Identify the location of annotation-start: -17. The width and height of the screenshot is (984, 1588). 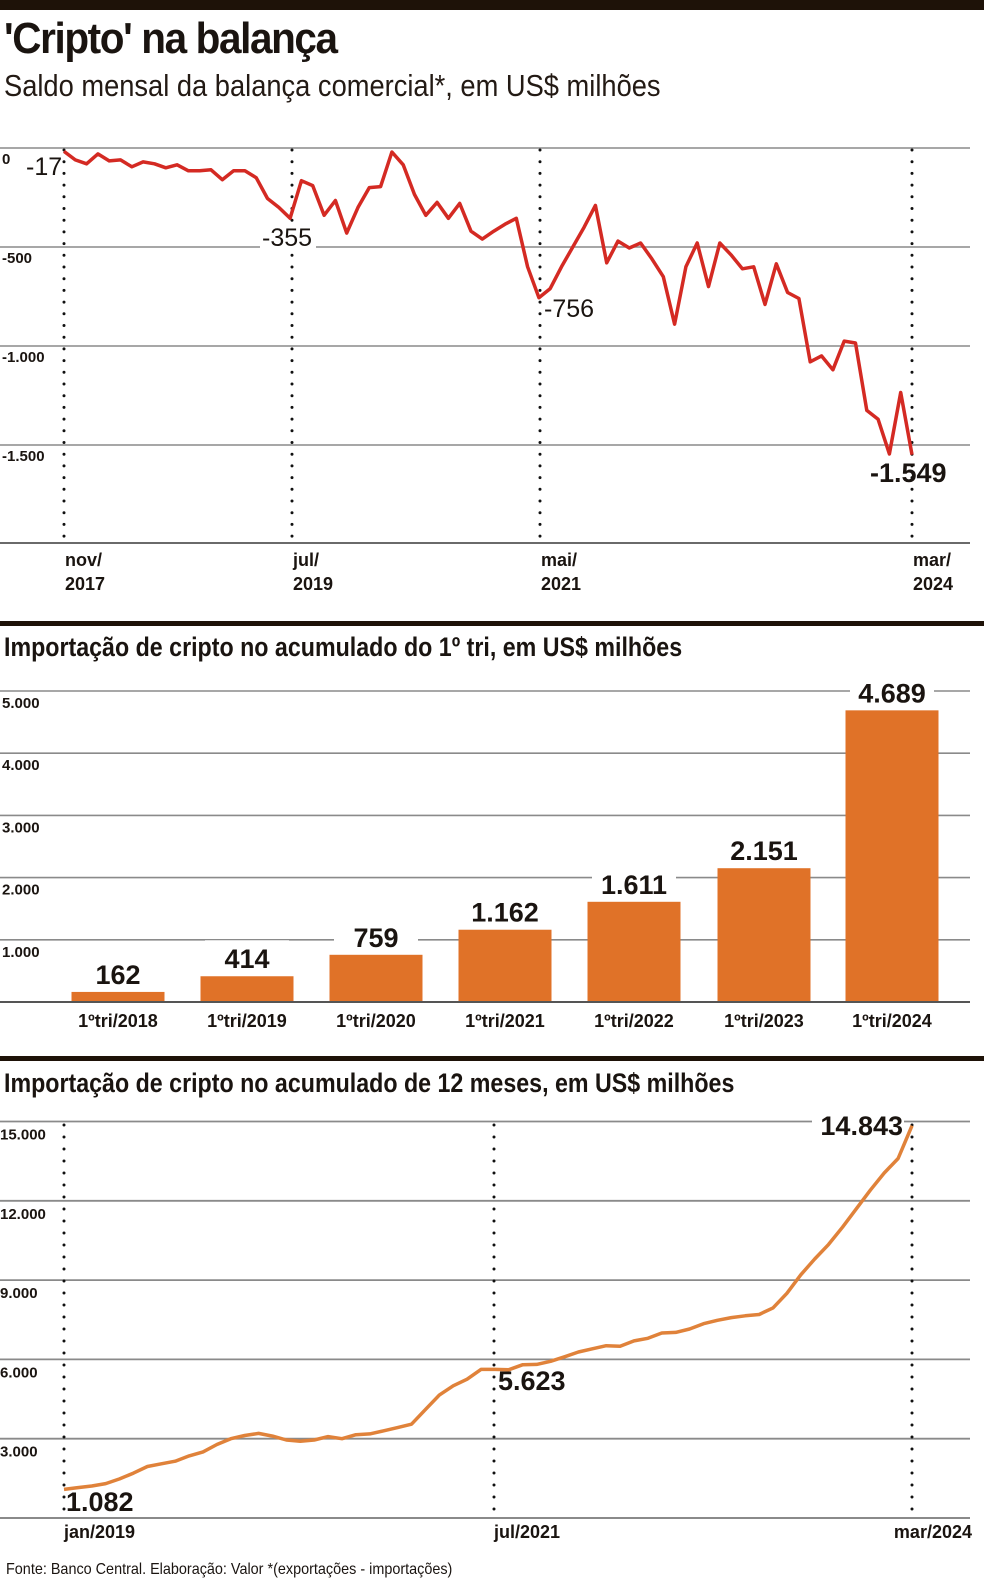
(44, 167).